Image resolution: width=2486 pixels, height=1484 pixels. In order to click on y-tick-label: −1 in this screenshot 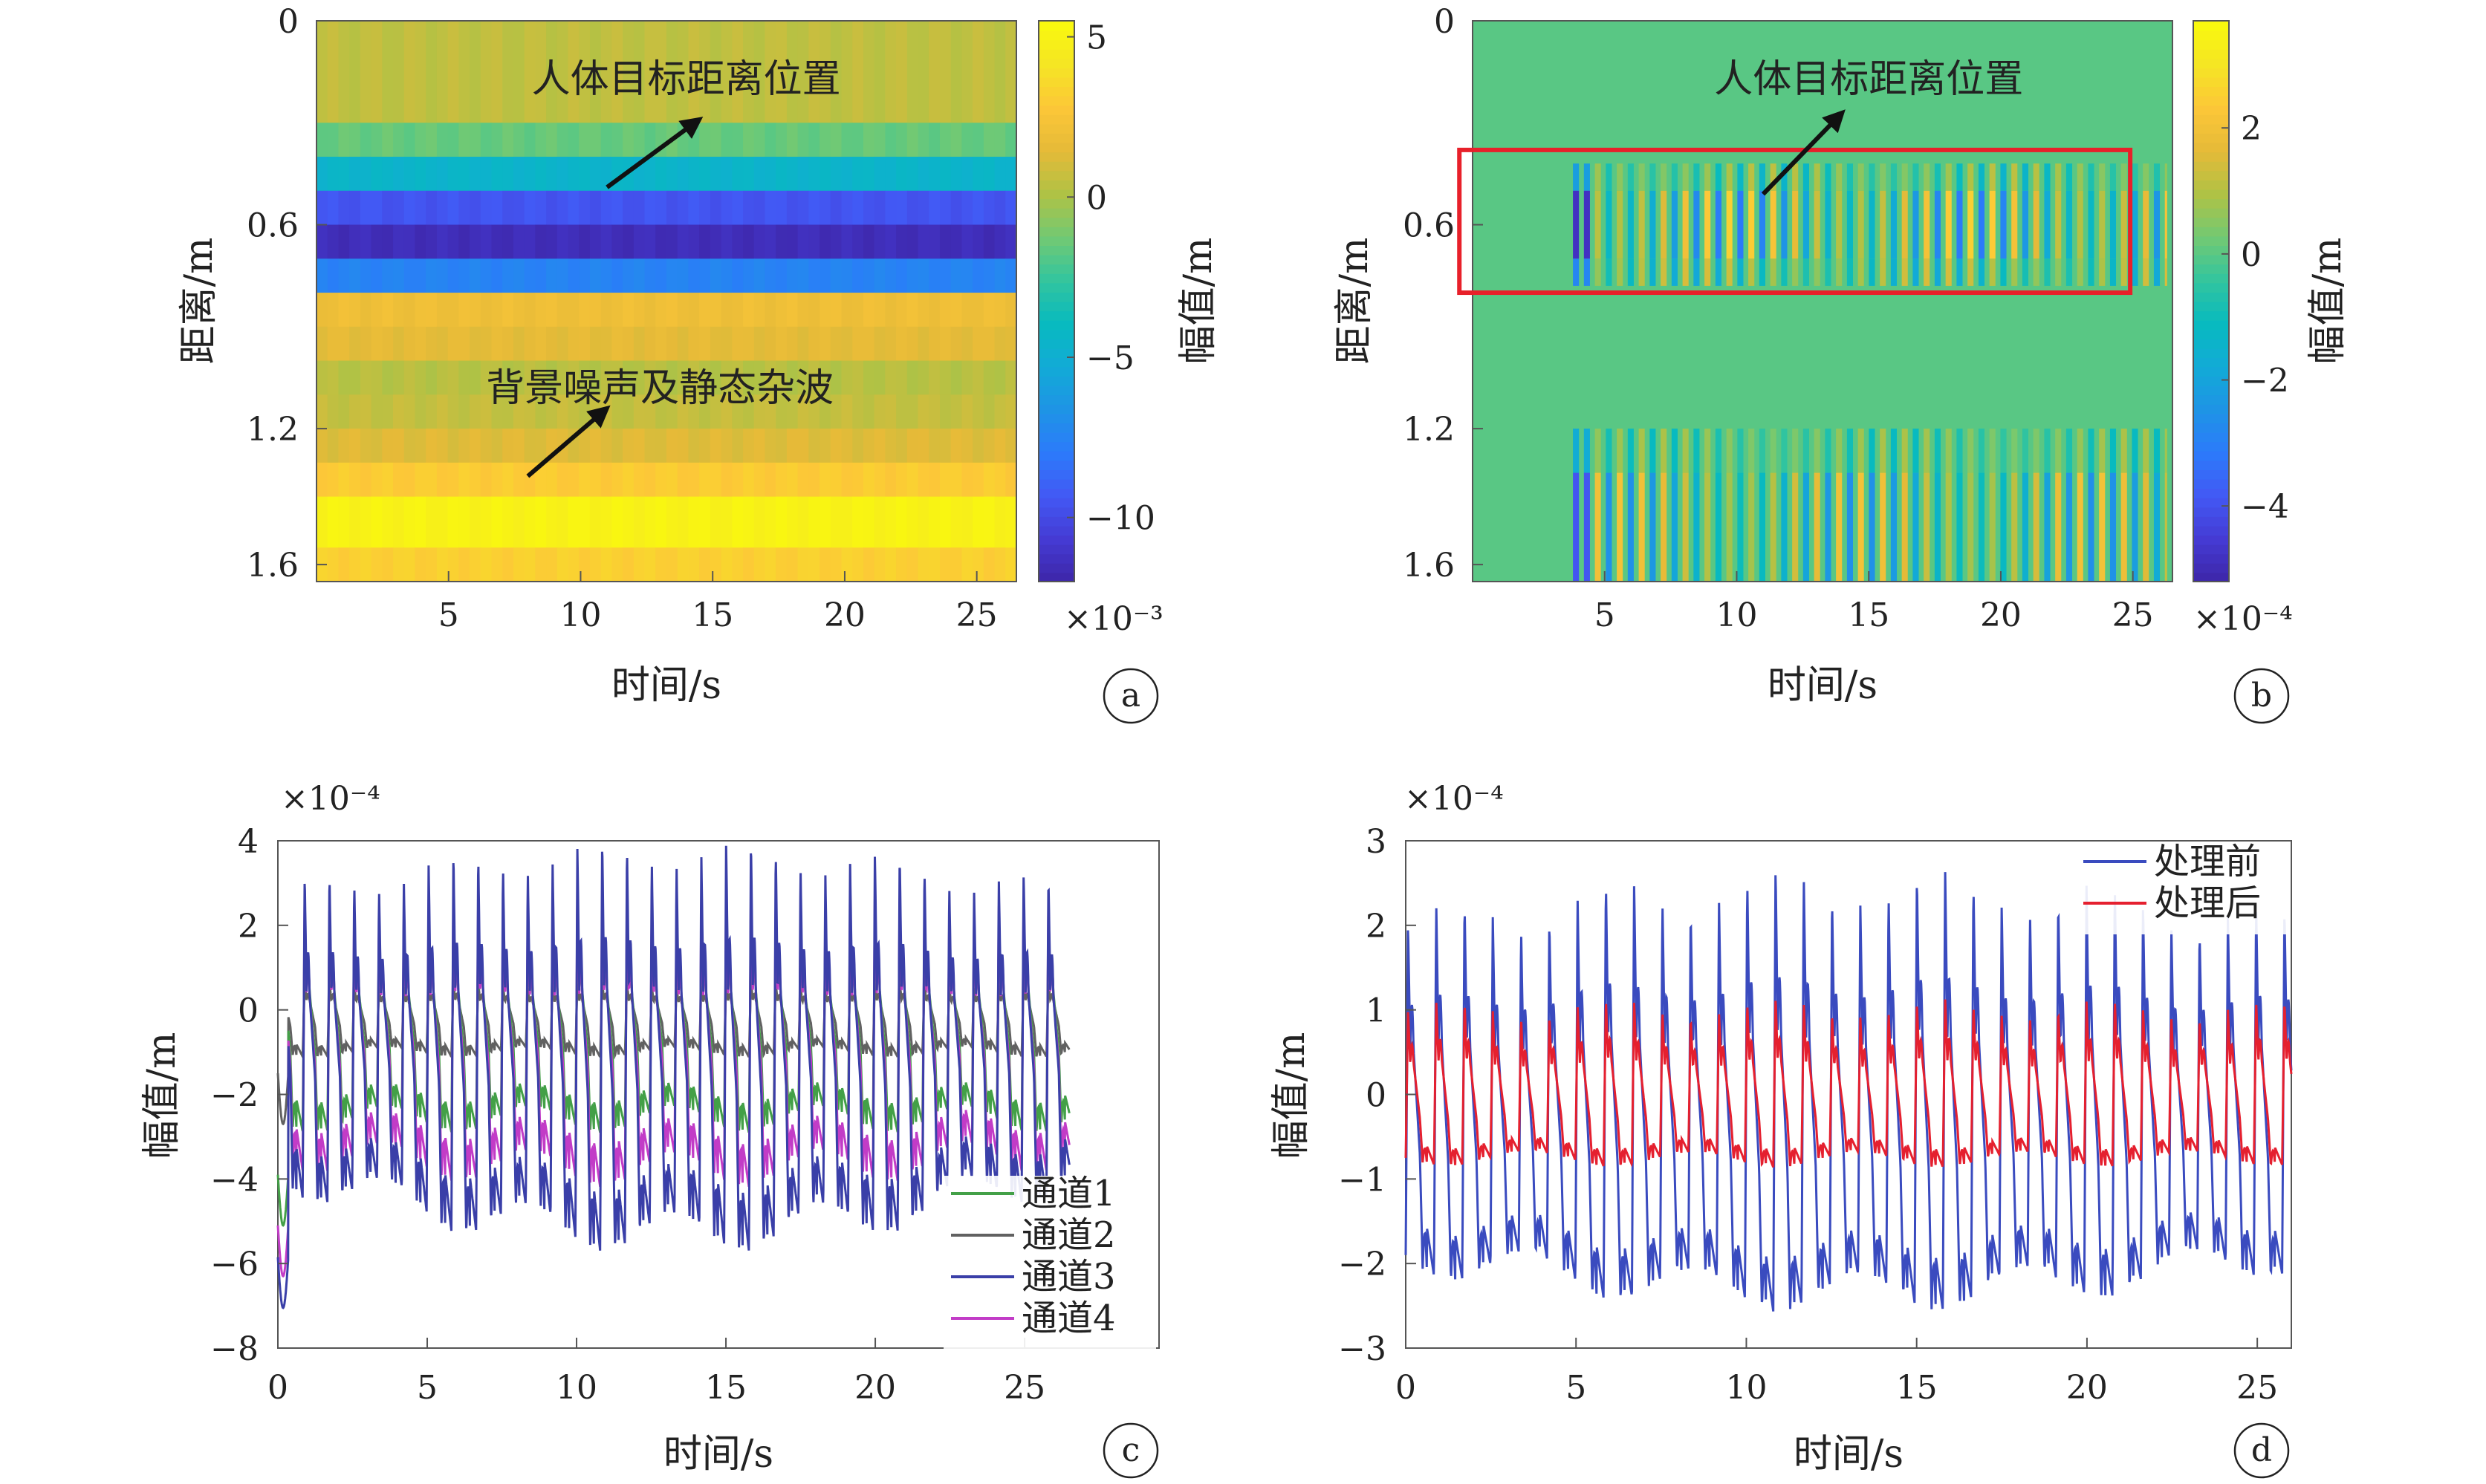, I will do `click(1362, 1180)`.